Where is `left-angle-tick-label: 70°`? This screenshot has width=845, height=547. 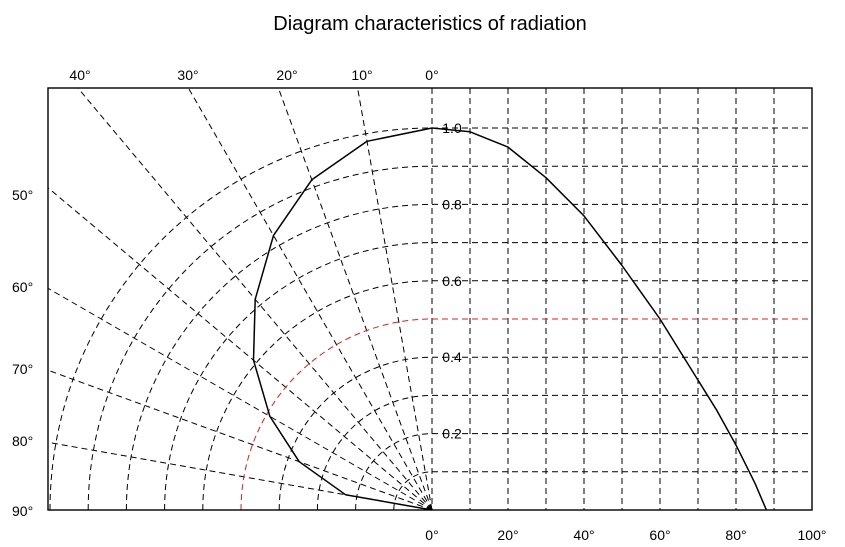 left-angle-tick-label: 70° is located at coordinates (22, 369).